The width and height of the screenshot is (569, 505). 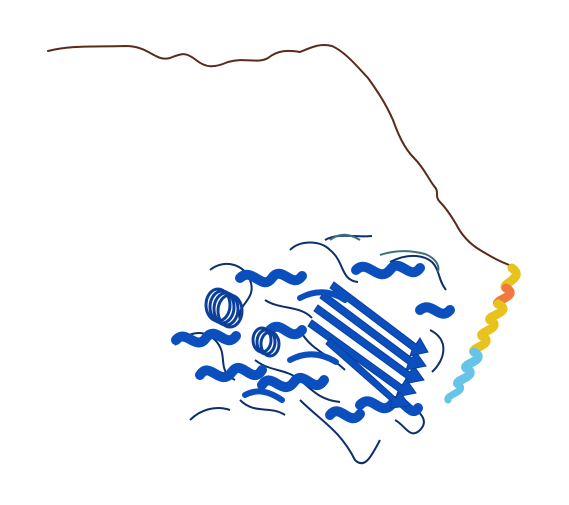 I want to click on dark-helices, so click(x=242, y=322).